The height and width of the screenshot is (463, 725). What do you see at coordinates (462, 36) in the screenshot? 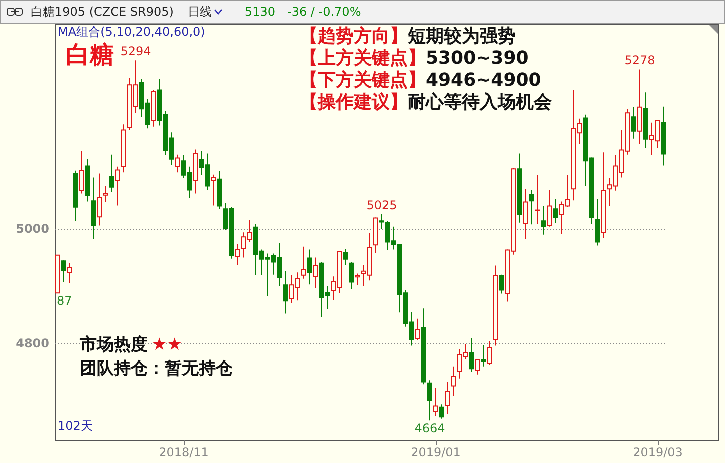
I see `annotation: 短期较为强势` at bounding box center [462, 36].